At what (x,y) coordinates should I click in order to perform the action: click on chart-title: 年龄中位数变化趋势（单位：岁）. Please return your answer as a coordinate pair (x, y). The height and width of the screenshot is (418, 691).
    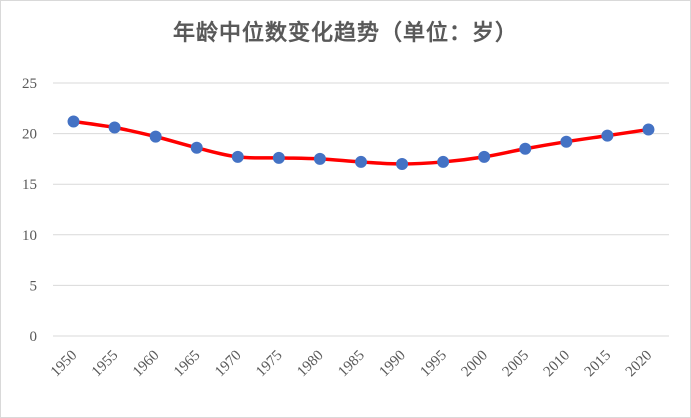
    Looking at the image, I should click on (345, 33).